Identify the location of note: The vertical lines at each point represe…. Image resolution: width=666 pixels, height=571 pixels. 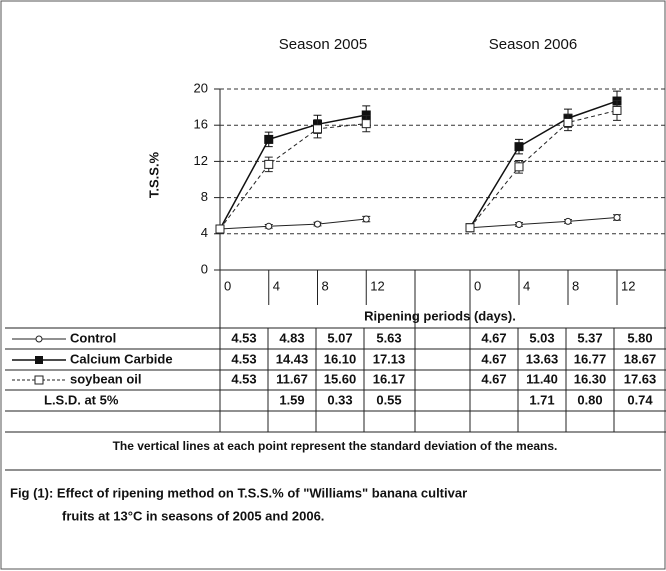
(335, 446).